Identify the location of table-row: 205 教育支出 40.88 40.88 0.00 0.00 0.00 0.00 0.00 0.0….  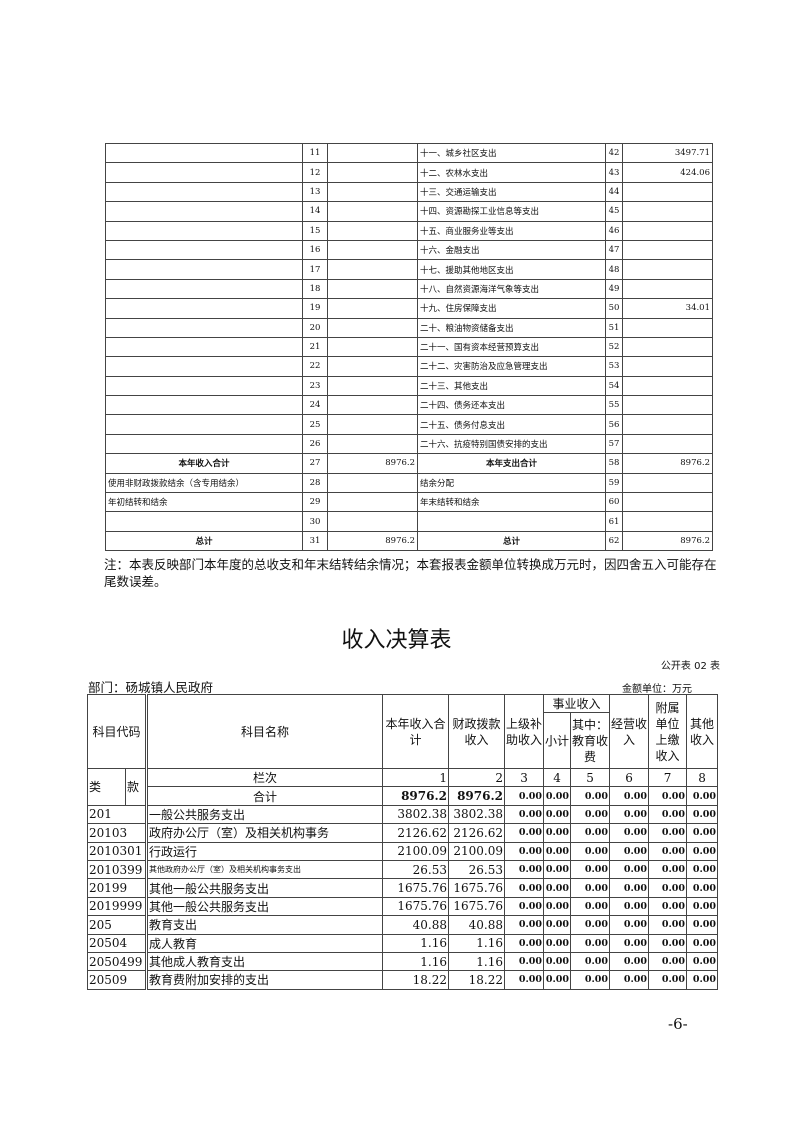
(402, 925).